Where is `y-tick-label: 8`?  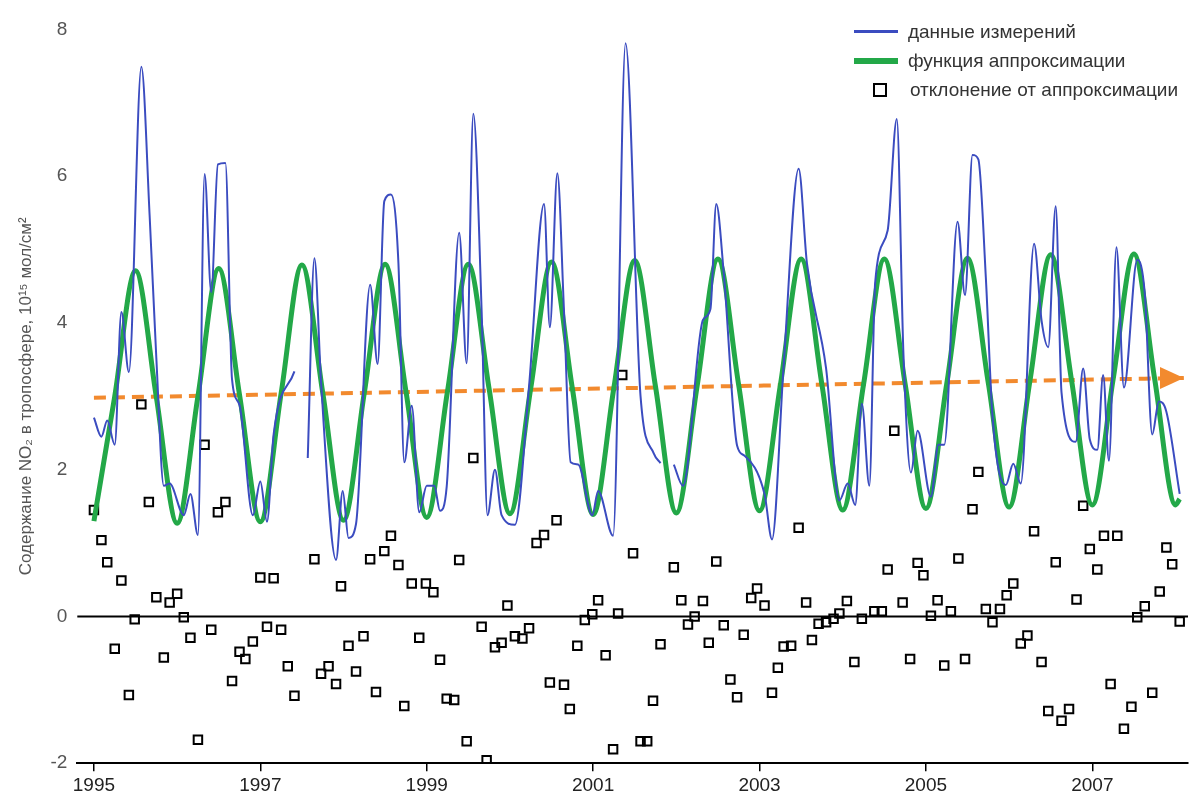 y-tick-label: 8 is located at coordinates (62, 28).